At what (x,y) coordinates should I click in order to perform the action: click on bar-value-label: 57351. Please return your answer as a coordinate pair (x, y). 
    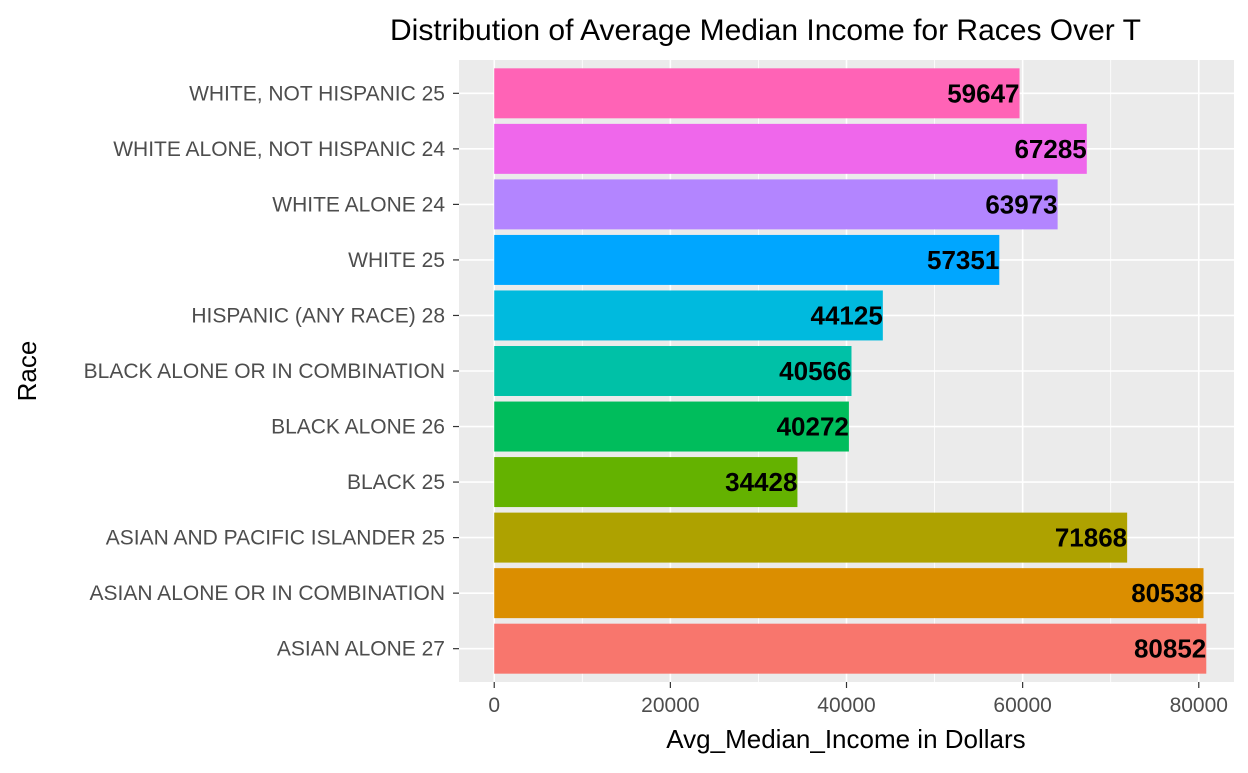
    Looking at the image, I should click on (963, 260).